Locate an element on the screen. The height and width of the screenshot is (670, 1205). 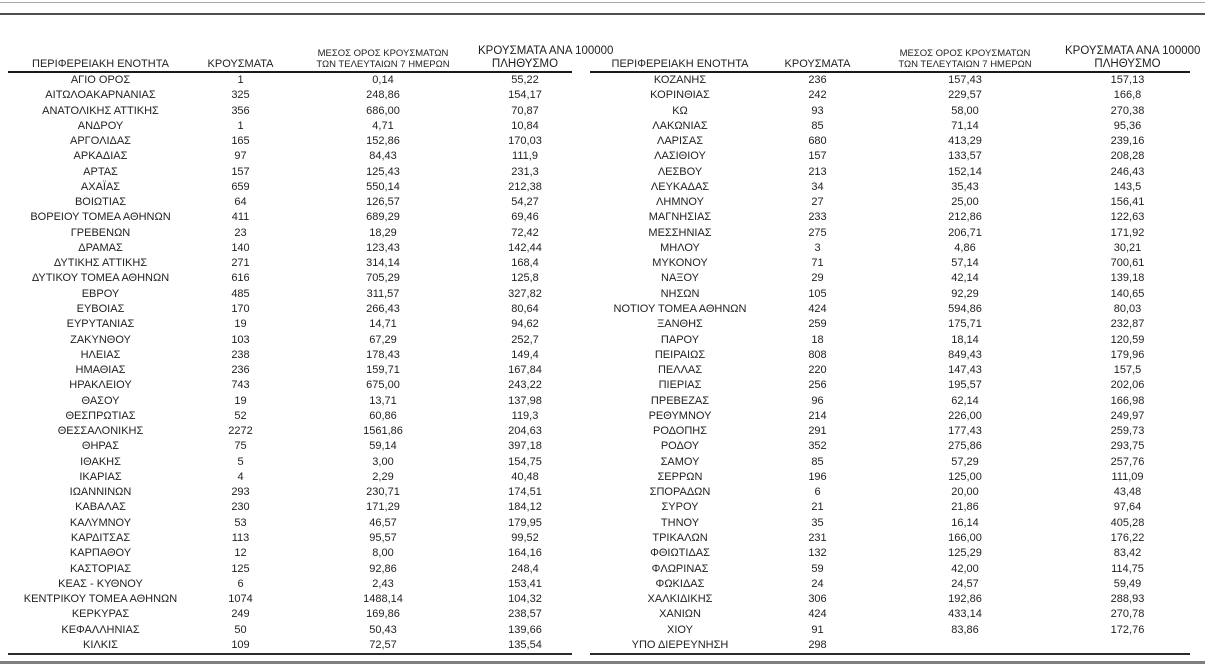
avg7-cell: 21,86 is located at coordinates (965, 507).